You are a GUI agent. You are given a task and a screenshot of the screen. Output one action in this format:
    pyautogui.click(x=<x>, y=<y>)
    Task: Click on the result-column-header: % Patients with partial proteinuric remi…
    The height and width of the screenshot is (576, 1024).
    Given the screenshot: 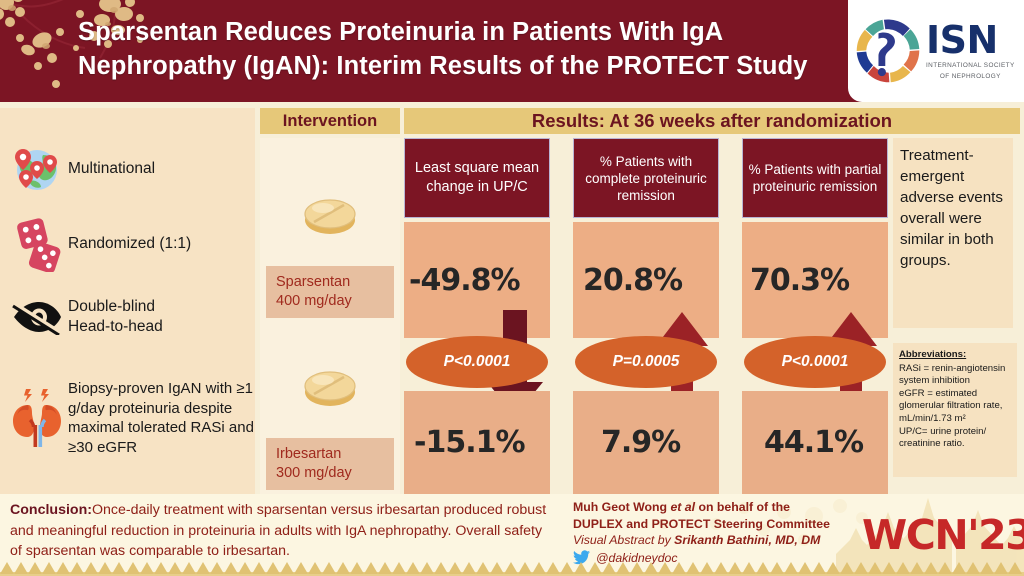 What is the action you would take?
    pyautogui.click(x=815, y=178)
    